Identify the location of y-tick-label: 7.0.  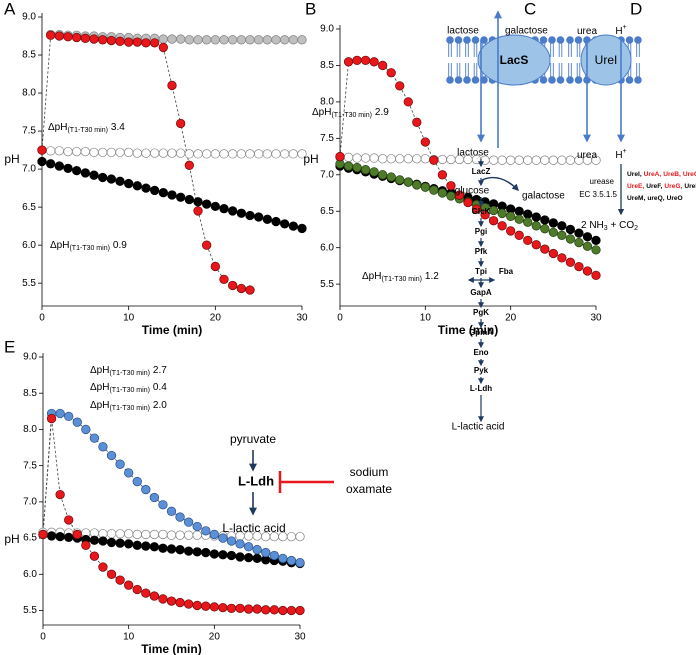
(29, 169).